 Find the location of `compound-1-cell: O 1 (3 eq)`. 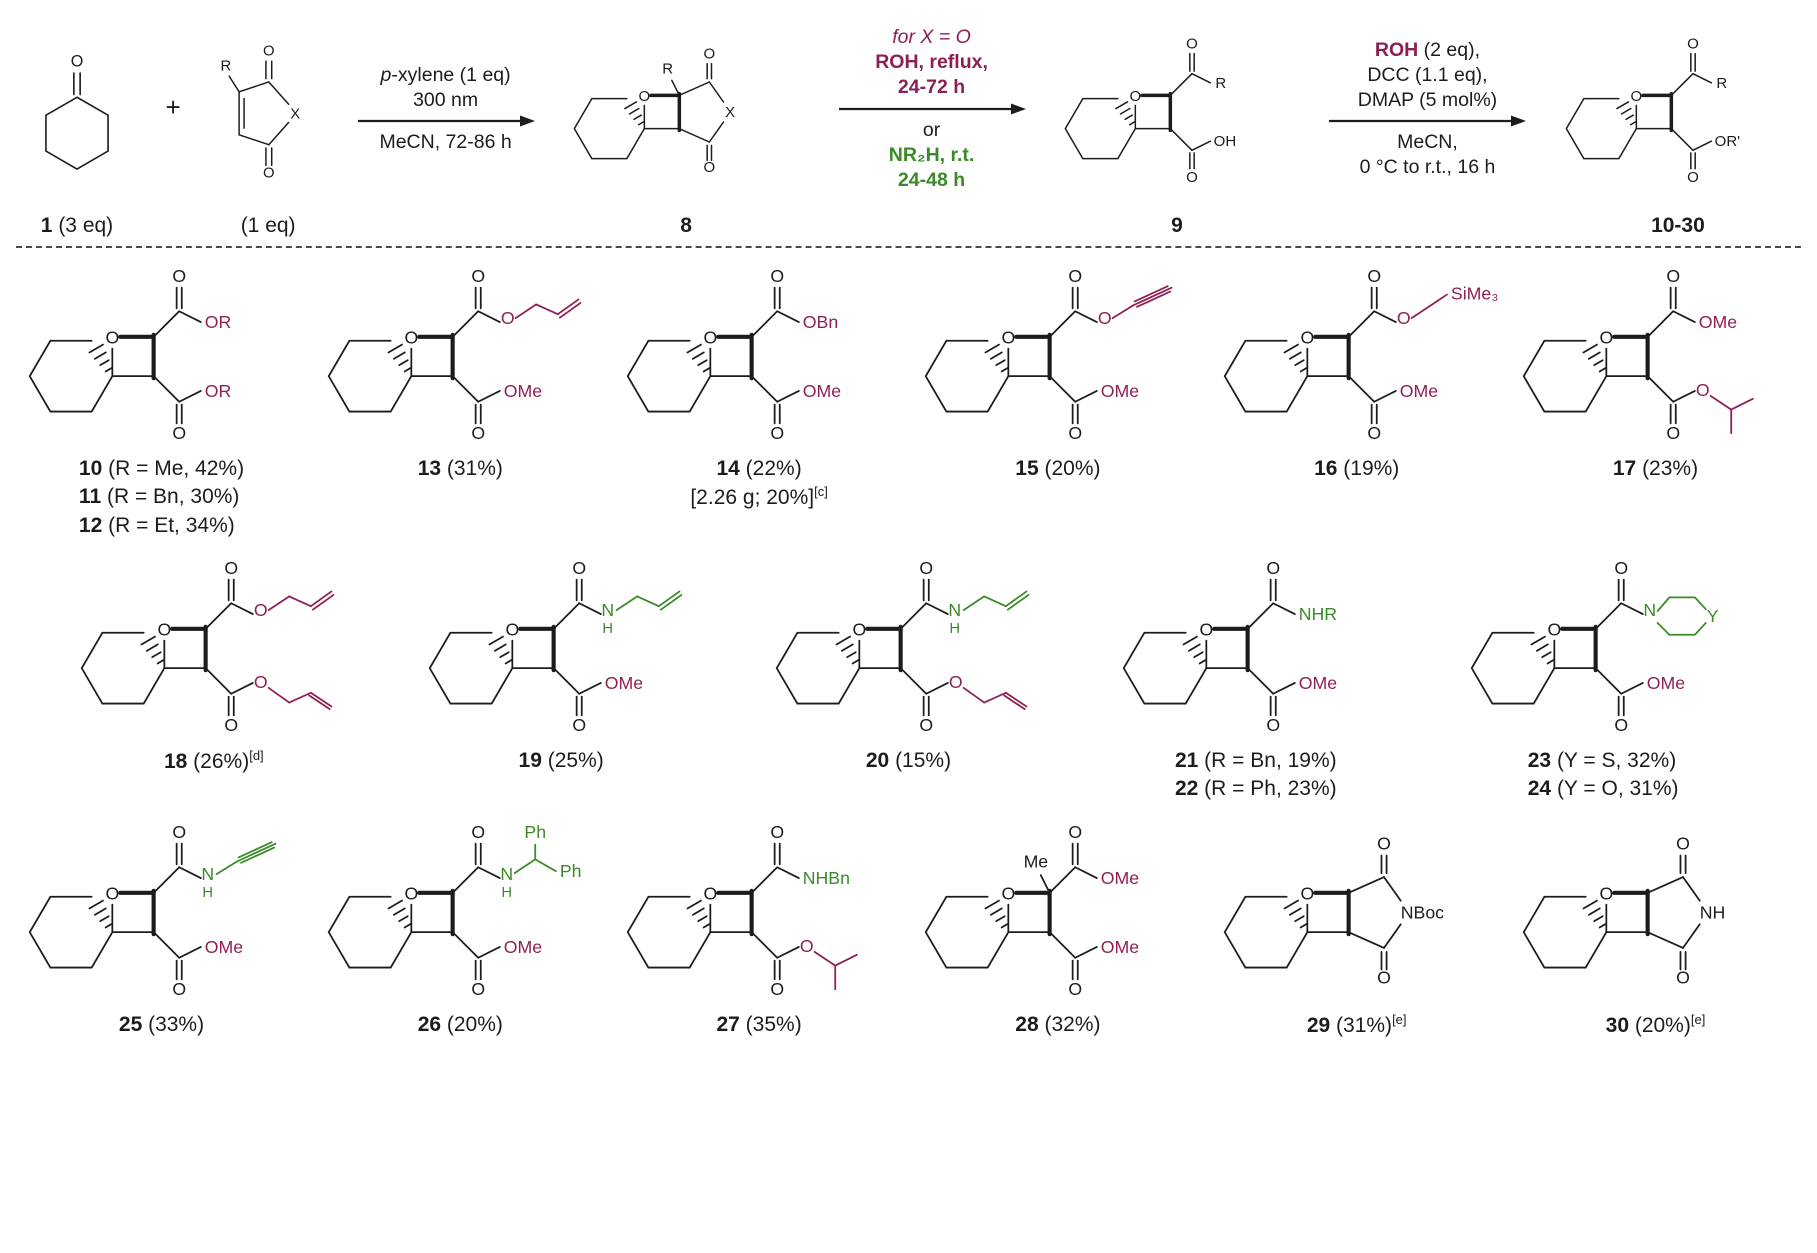

compound-1-cell: O 1 (3 eq) is located at coordinates (77, 124).